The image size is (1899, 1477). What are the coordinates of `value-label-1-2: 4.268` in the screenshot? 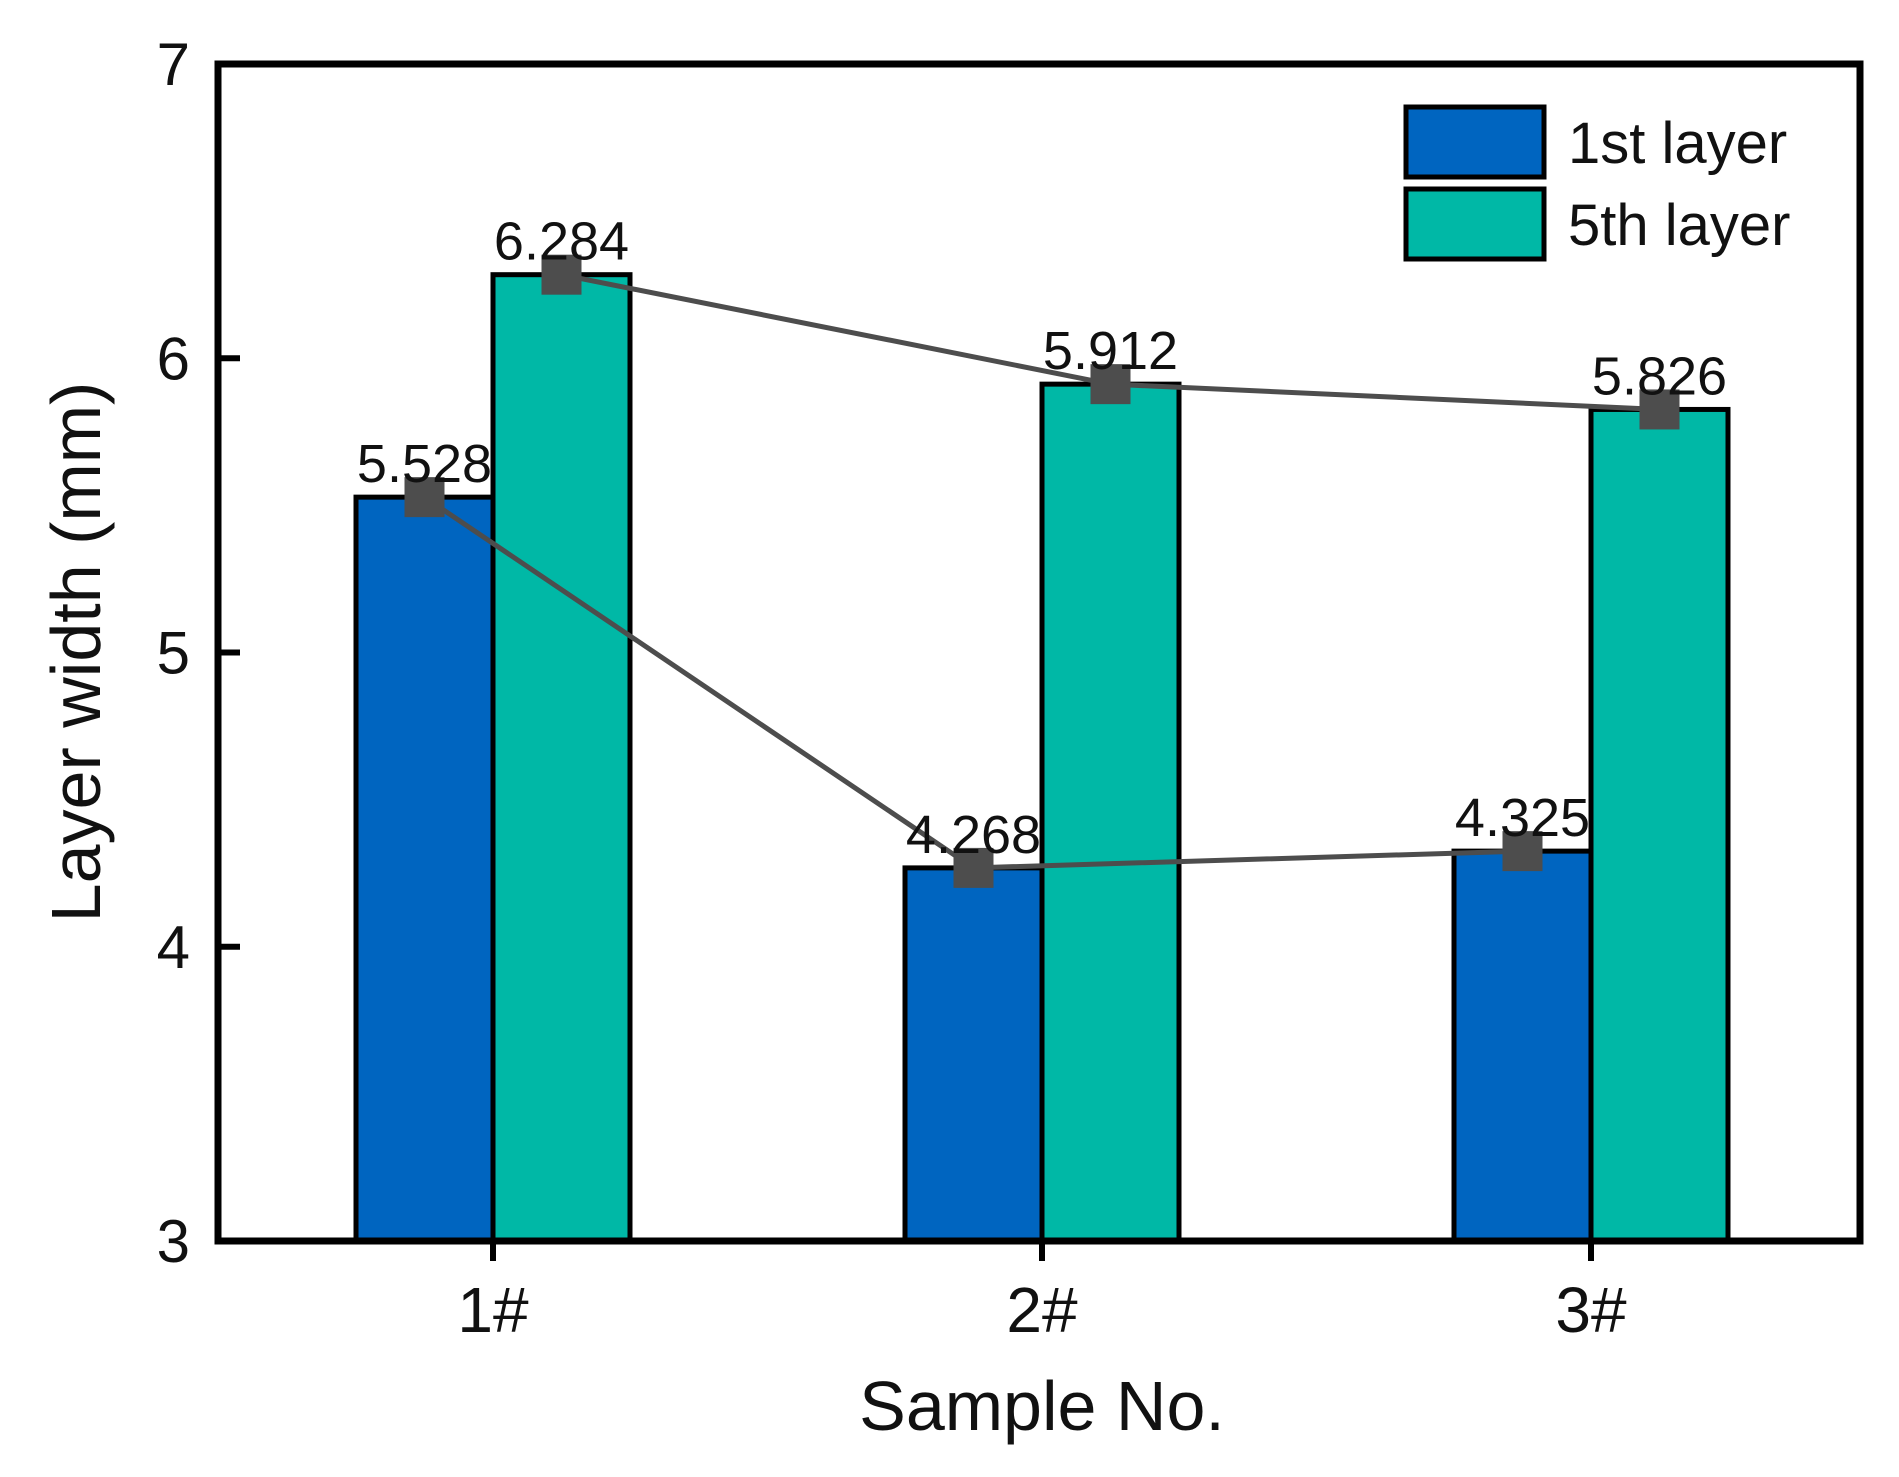 It's located at (973, 835).